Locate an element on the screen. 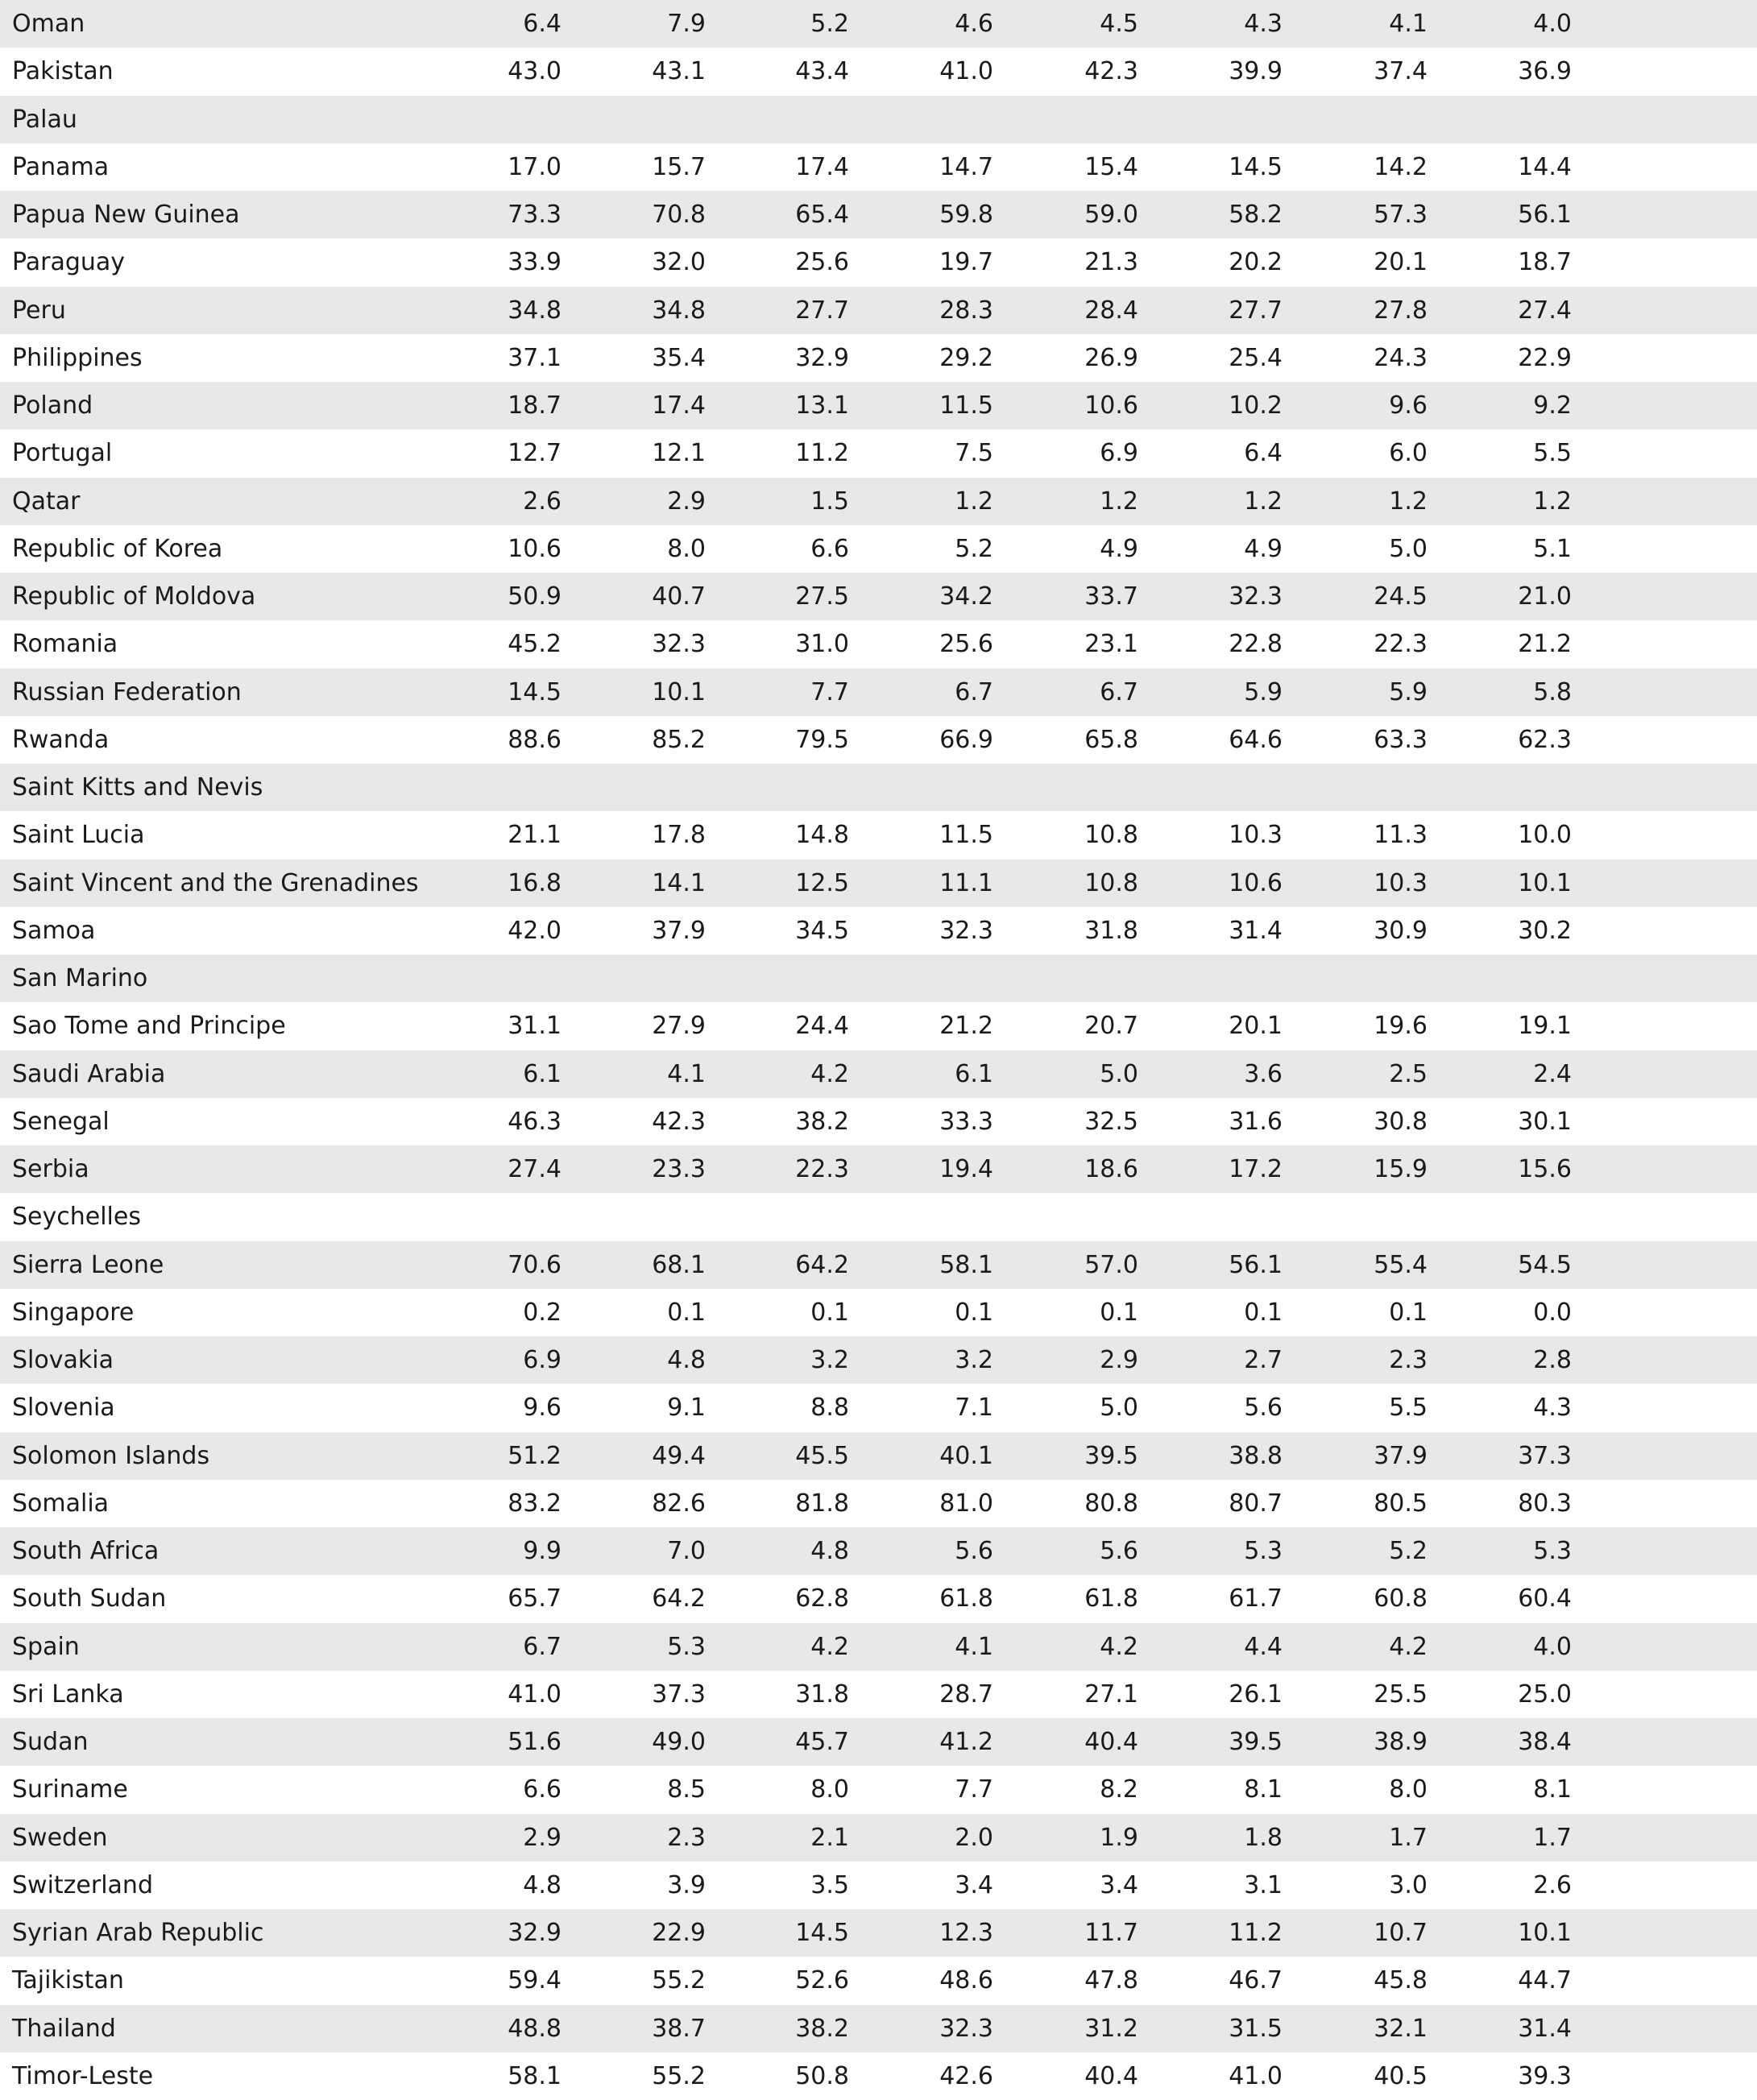  value-cell: 5.3 is located at coordinates (1552, 1551).